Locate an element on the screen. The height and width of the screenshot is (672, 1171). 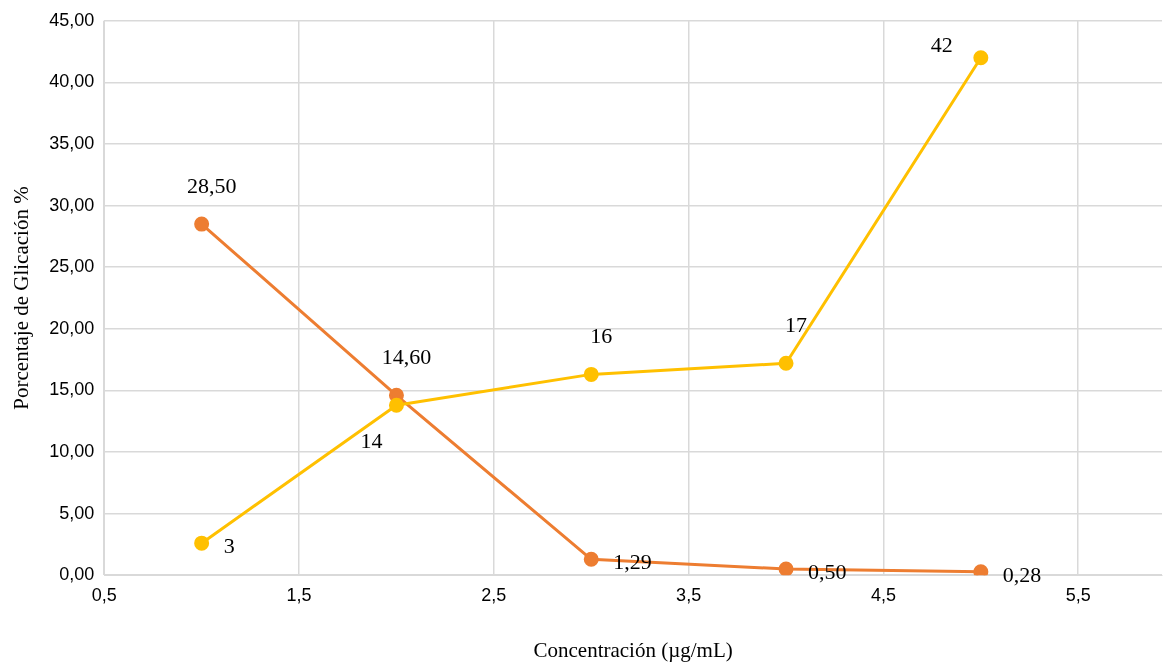
x-tick-label: 2,5 is located at coordinates (494, 594).